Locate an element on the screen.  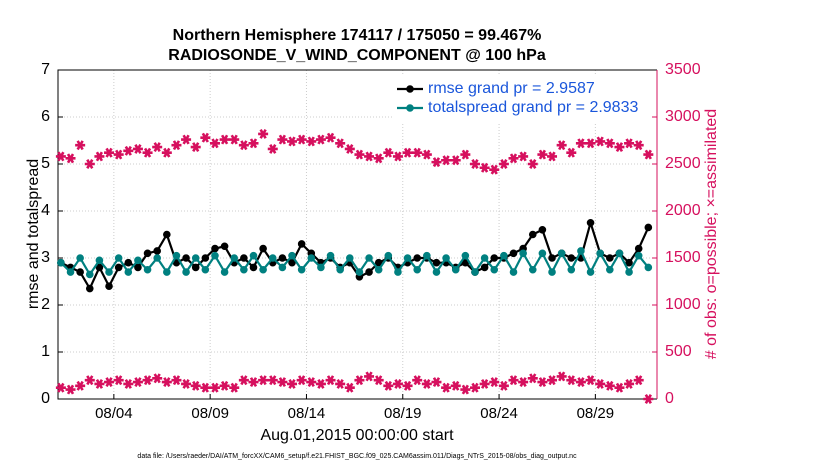
x-tick-label: 08/29 is located at coordinates (596, 413).